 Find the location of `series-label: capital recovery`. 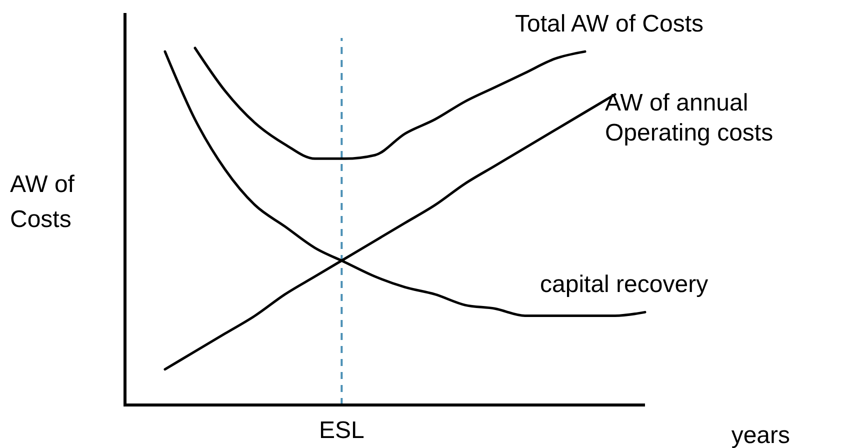

series-label: capital recovery is located at coordinates (624, 284).